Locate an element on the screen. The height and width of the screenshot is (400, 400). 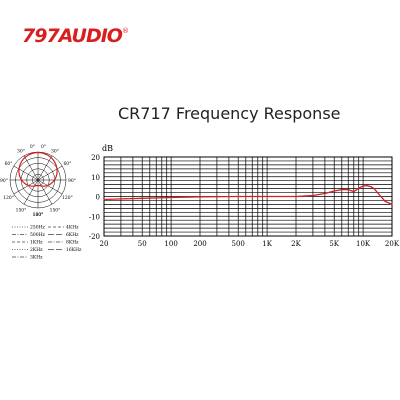
polar-legend: 250Hz 4KHz 500Hz 6KHz 1KHz 8KHz 2KHz 16KHz 3KHz is located at coordinates (47, 243).